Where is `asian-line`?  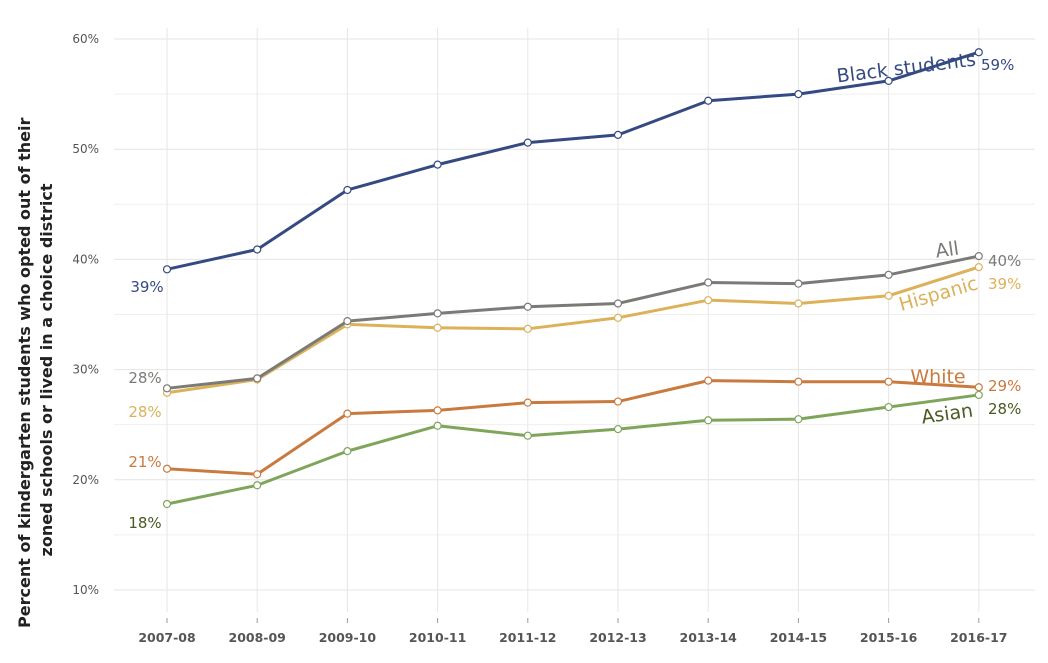
asian-line is located at coordinates (573, 449).